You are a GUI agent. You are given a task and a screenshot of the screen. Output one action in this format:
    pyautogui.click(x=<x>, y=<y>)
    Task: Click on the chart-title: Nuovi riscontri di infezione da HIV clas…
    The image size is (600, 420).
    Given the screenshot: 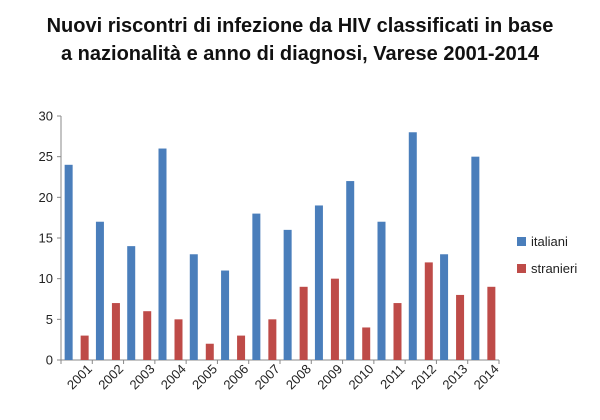 What is the action you would take?
    pyautogui.click(x=300, y=40)
    